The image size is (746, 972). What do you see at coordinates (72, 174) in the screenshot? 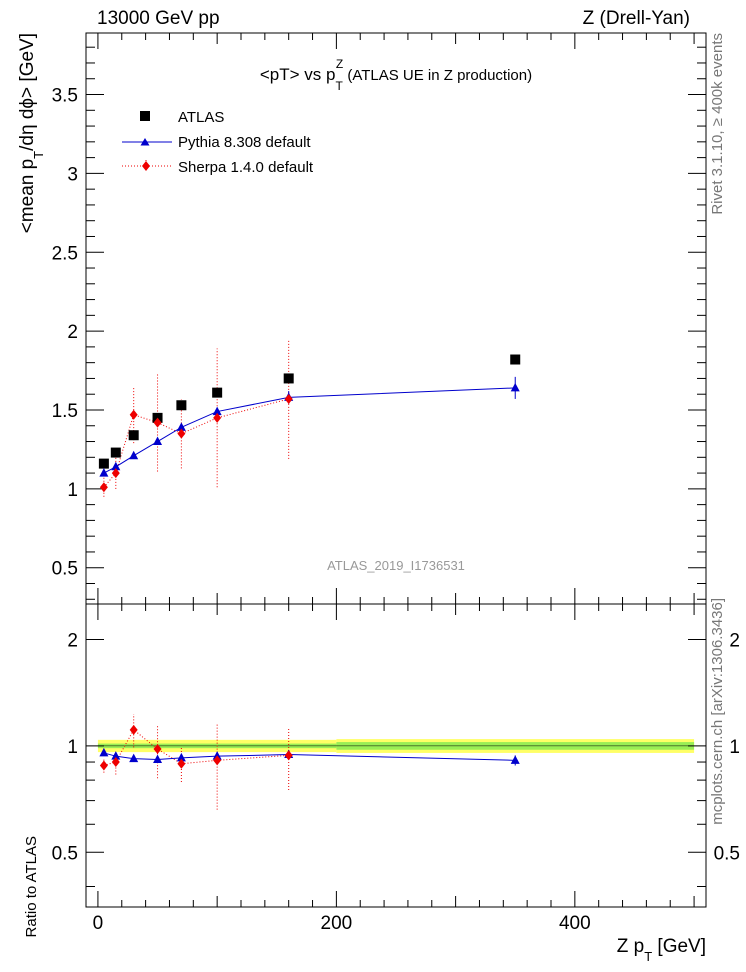
I see `y-tick-label-3: 3` at bounding box center [72, 174].